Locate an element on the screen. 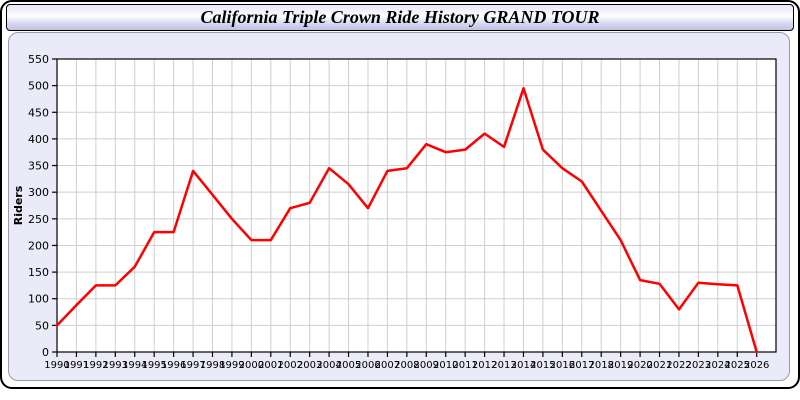  x-tick-label: 2020 is located at coordinates (639, 365).